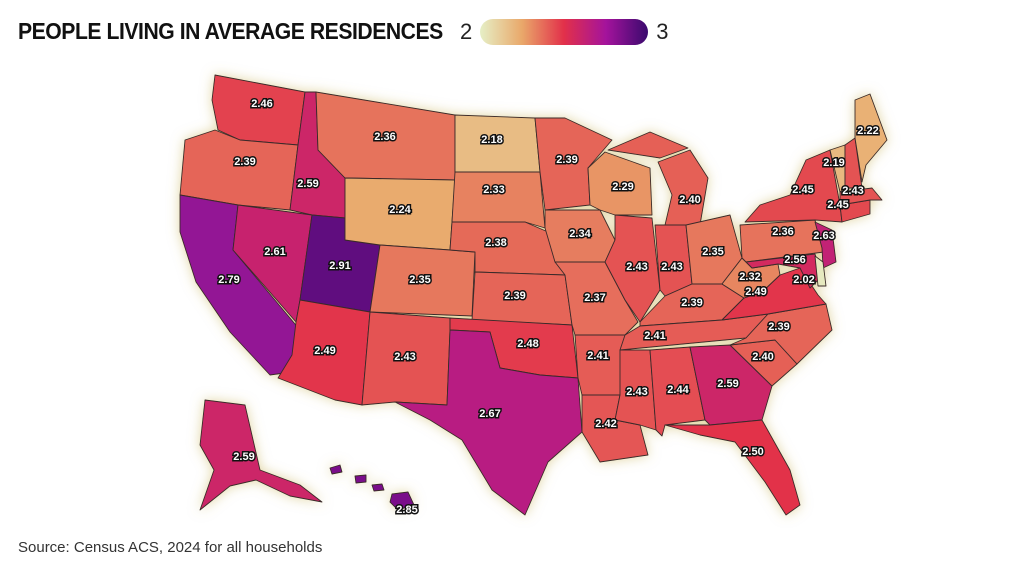  Describe the element at coordinates (689, 200) in the screenshot. I see `state-value-label-mi: 2.40` at that location.